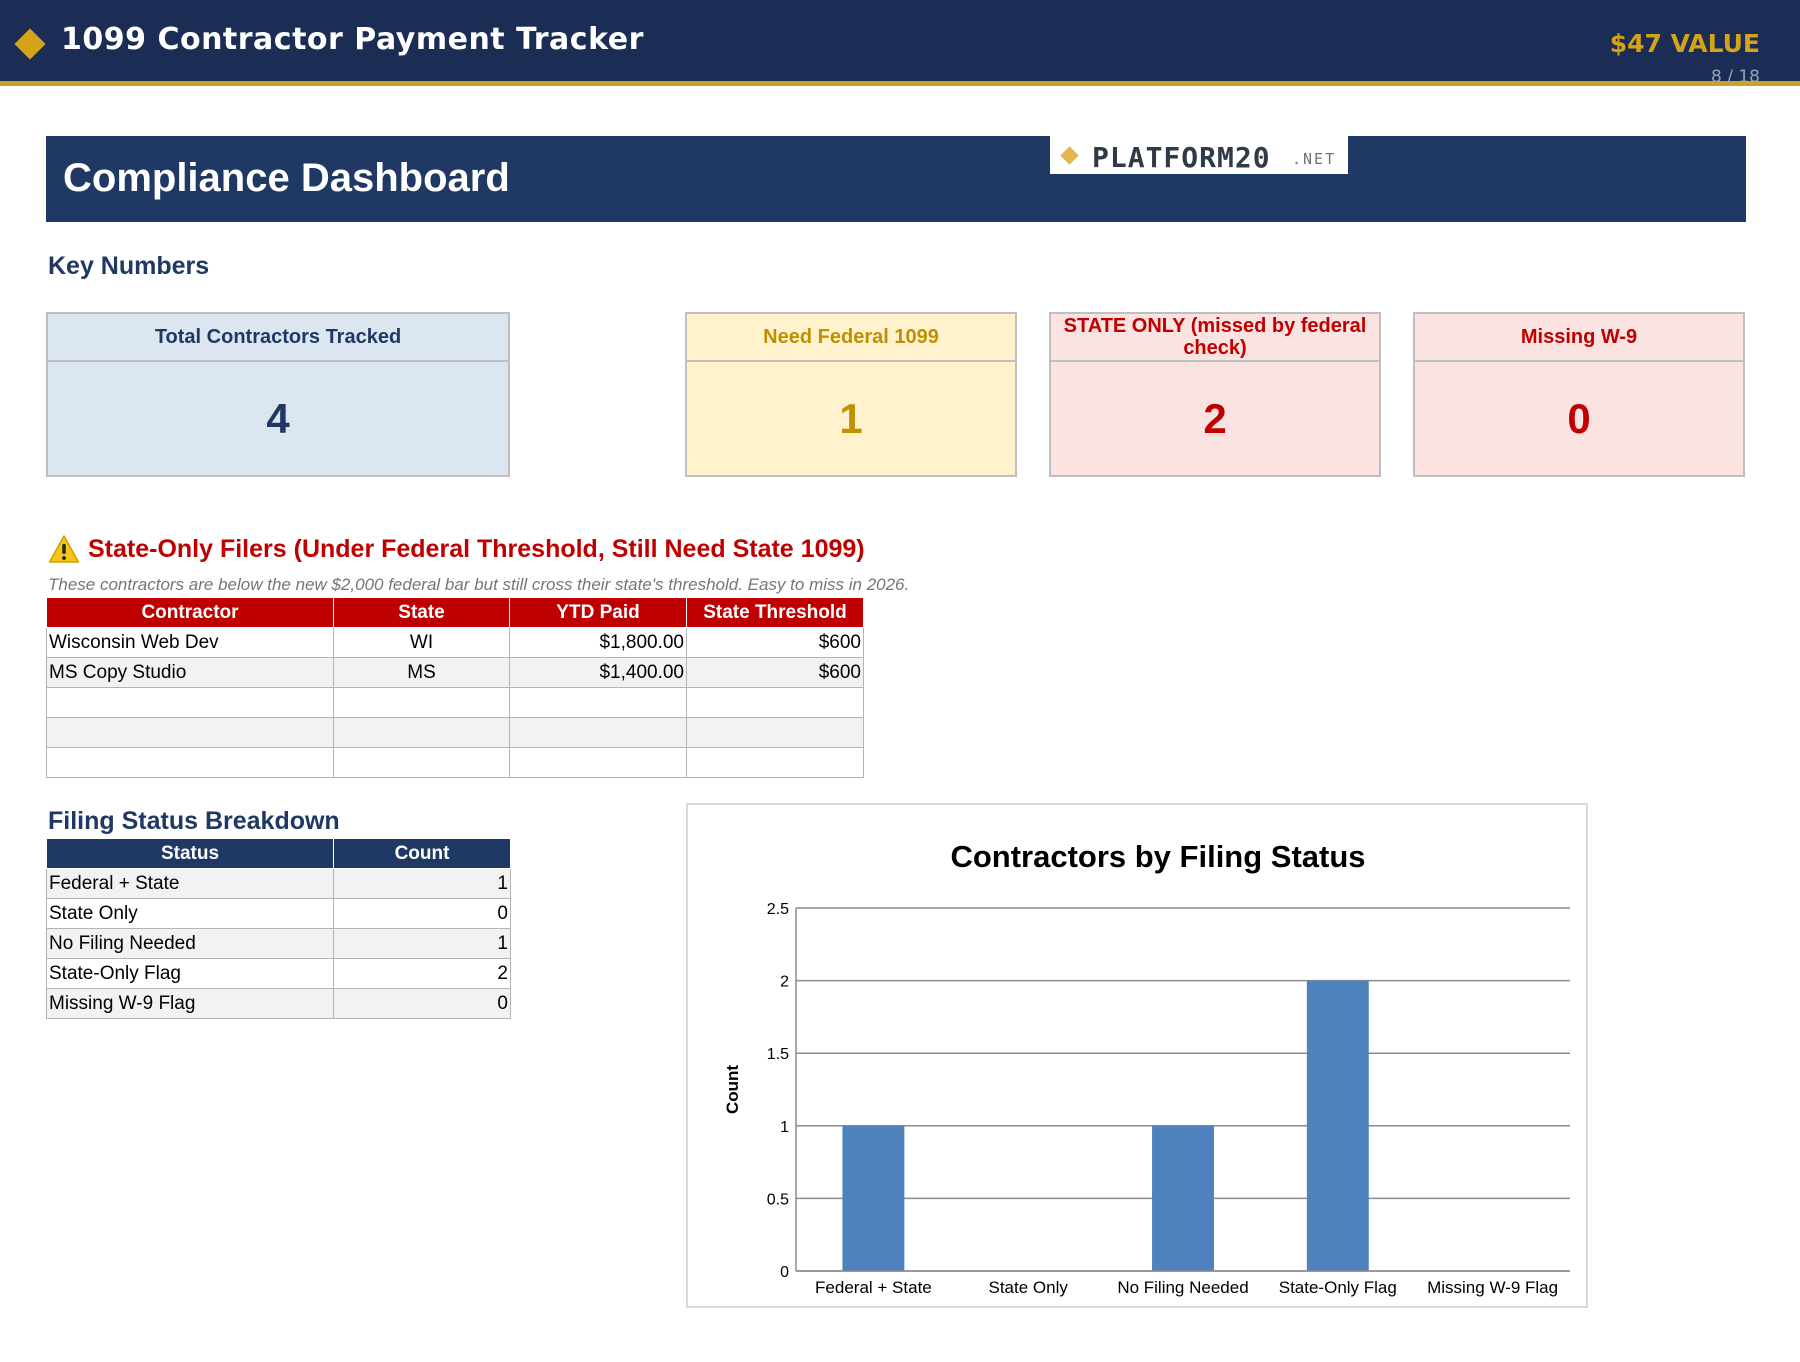 This screenshot has height=1362, width=1800. What do you see at coordinates (1579, 338) in the screenshot?
I see `kpi-label: Missing W-9` at bounding box center [1579, 338].